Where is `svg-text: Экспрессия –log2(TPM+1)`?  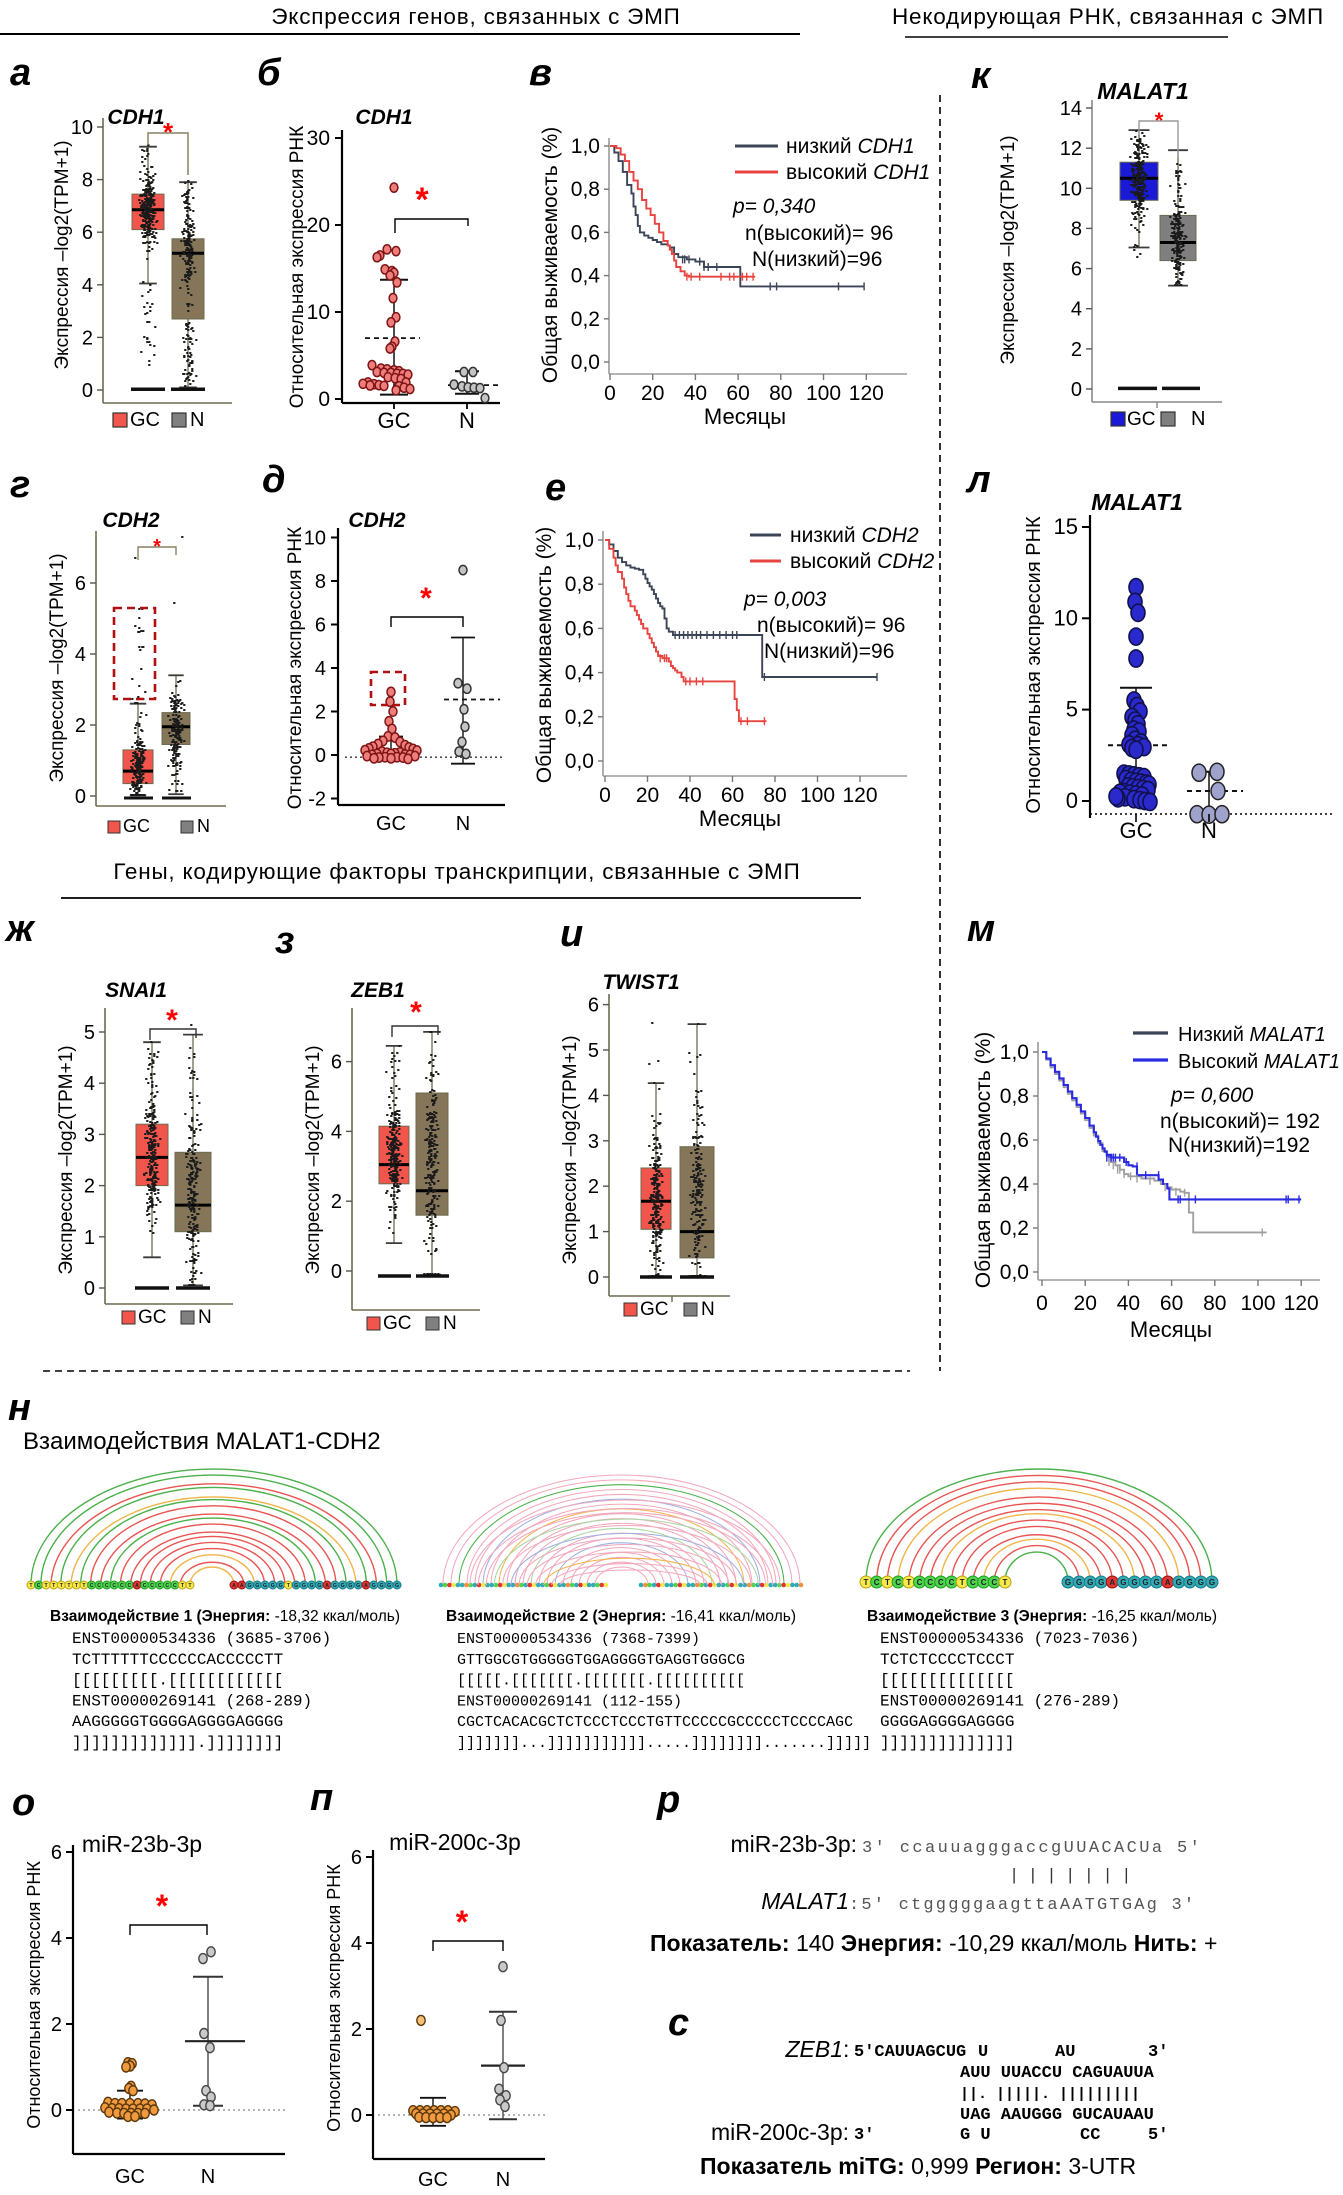 svg-text: Экспрессия –log2(TPM+1) is located at coordinates (313, 1159).